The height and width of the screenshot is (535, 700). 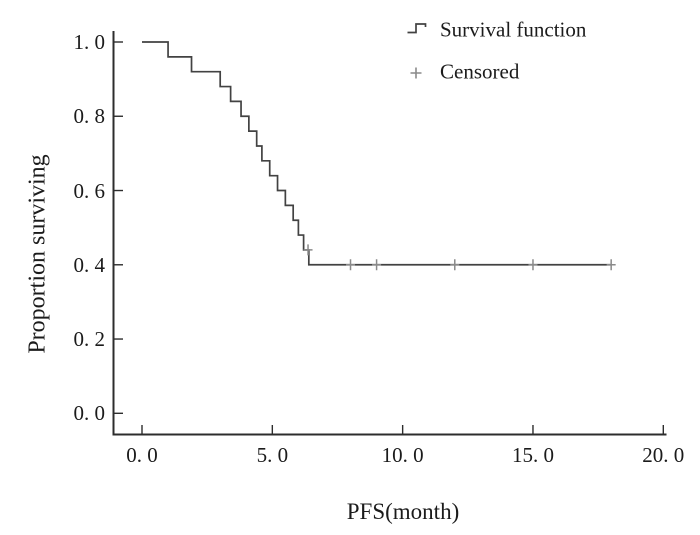 I want to click on y-tick-label: 0. 4, so click(x=89, y=264).